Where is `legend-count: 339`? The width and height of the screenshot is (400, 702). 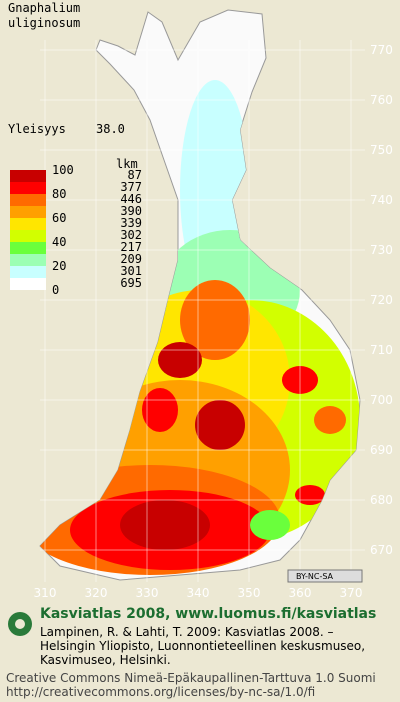 legend-count: 339 is located at coordinates (131, 223).